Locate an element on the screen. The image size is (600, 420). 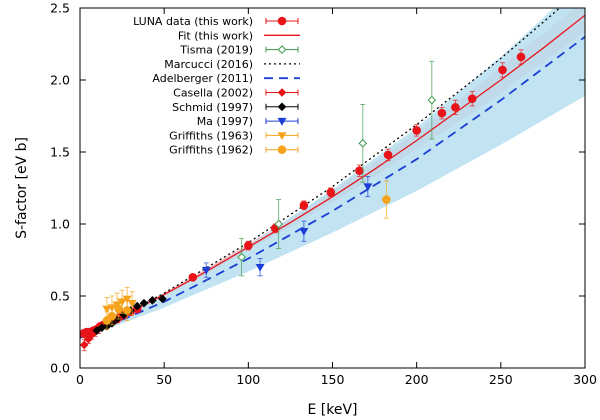
legend-label: LUNA data (this work) is located at coordinates (193, 21).